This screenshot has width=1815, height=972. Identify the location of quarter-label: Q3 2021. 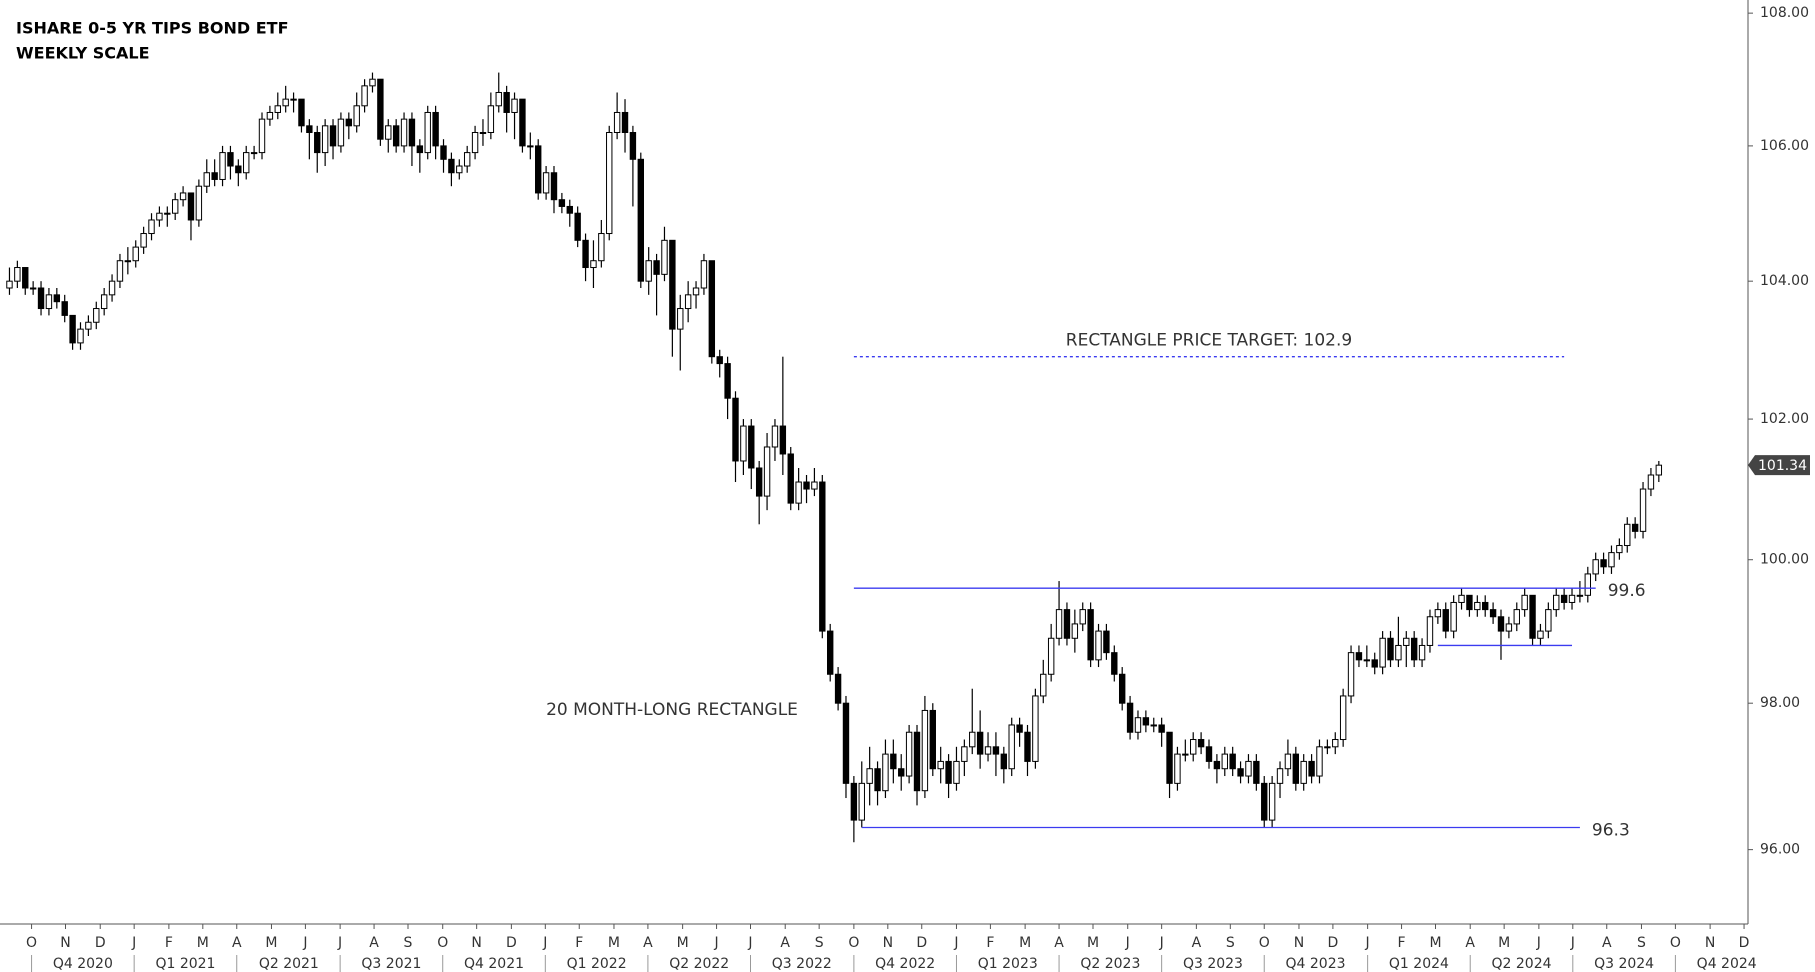
(391, 964).